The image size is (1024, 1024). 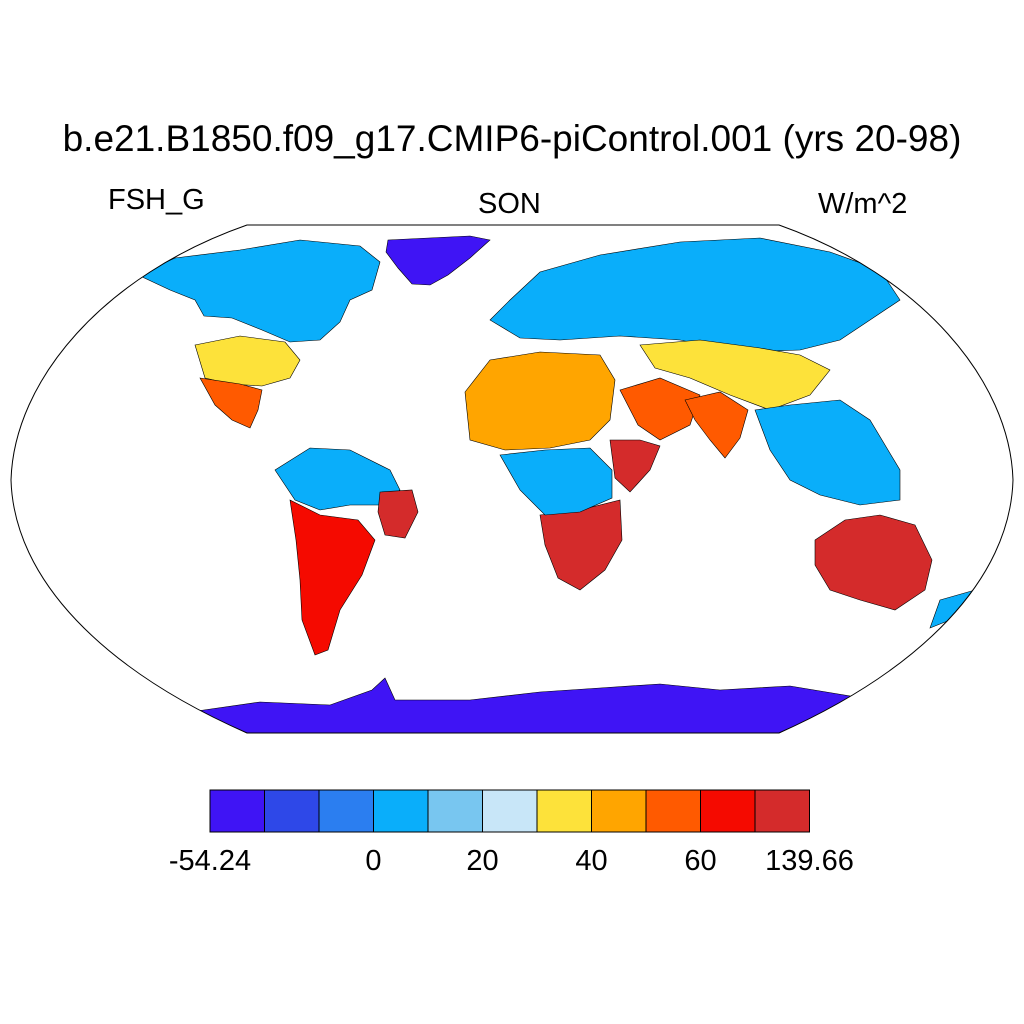 What do you see at coordinates (735, 375) in the screenshot?
I see `region-central-asia` at bounding box center [735, 375].